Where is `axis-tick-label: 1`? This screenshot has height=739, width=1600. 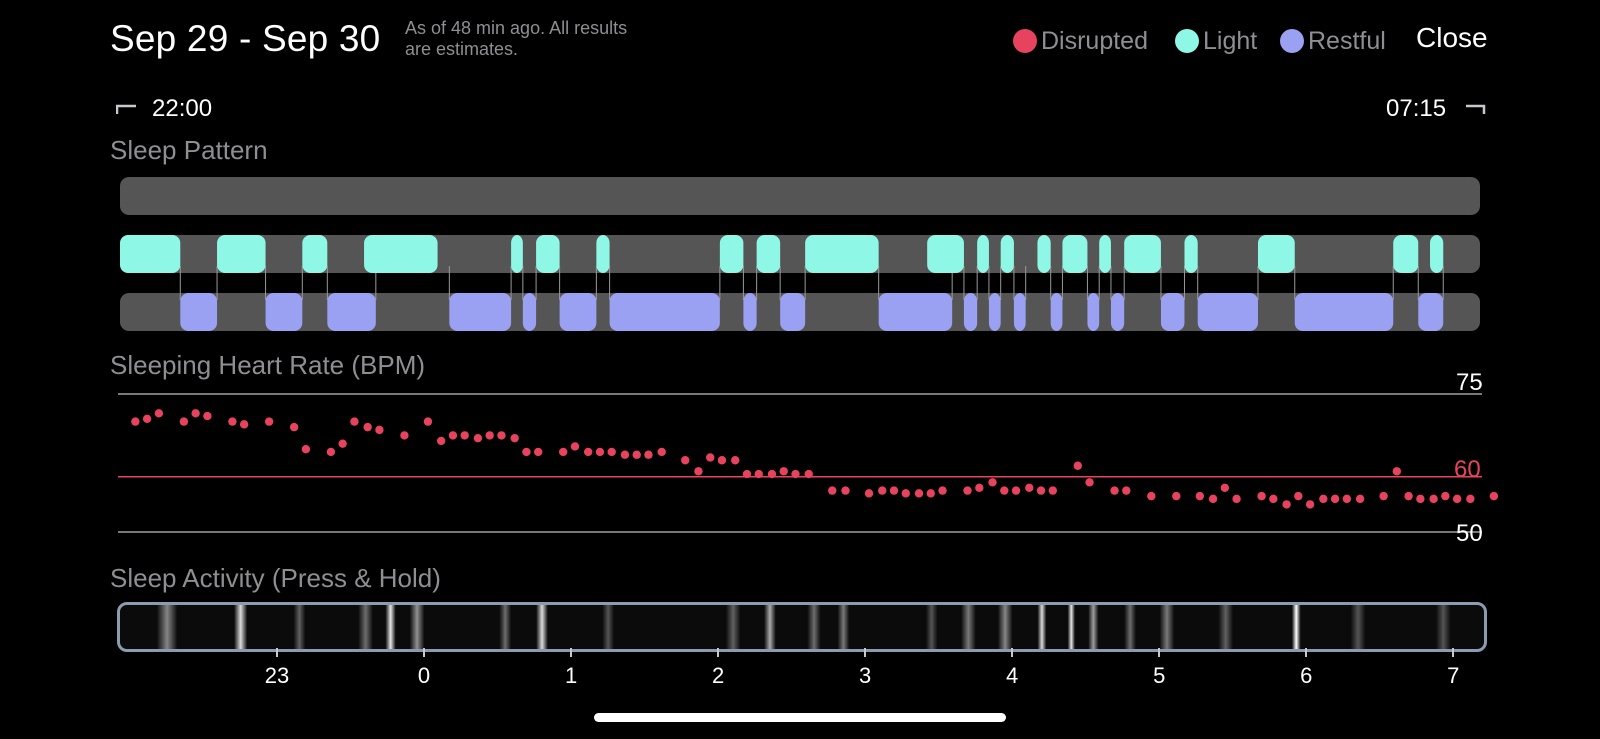 axis-tick-label: 1 is located at coordinates (571, 675).